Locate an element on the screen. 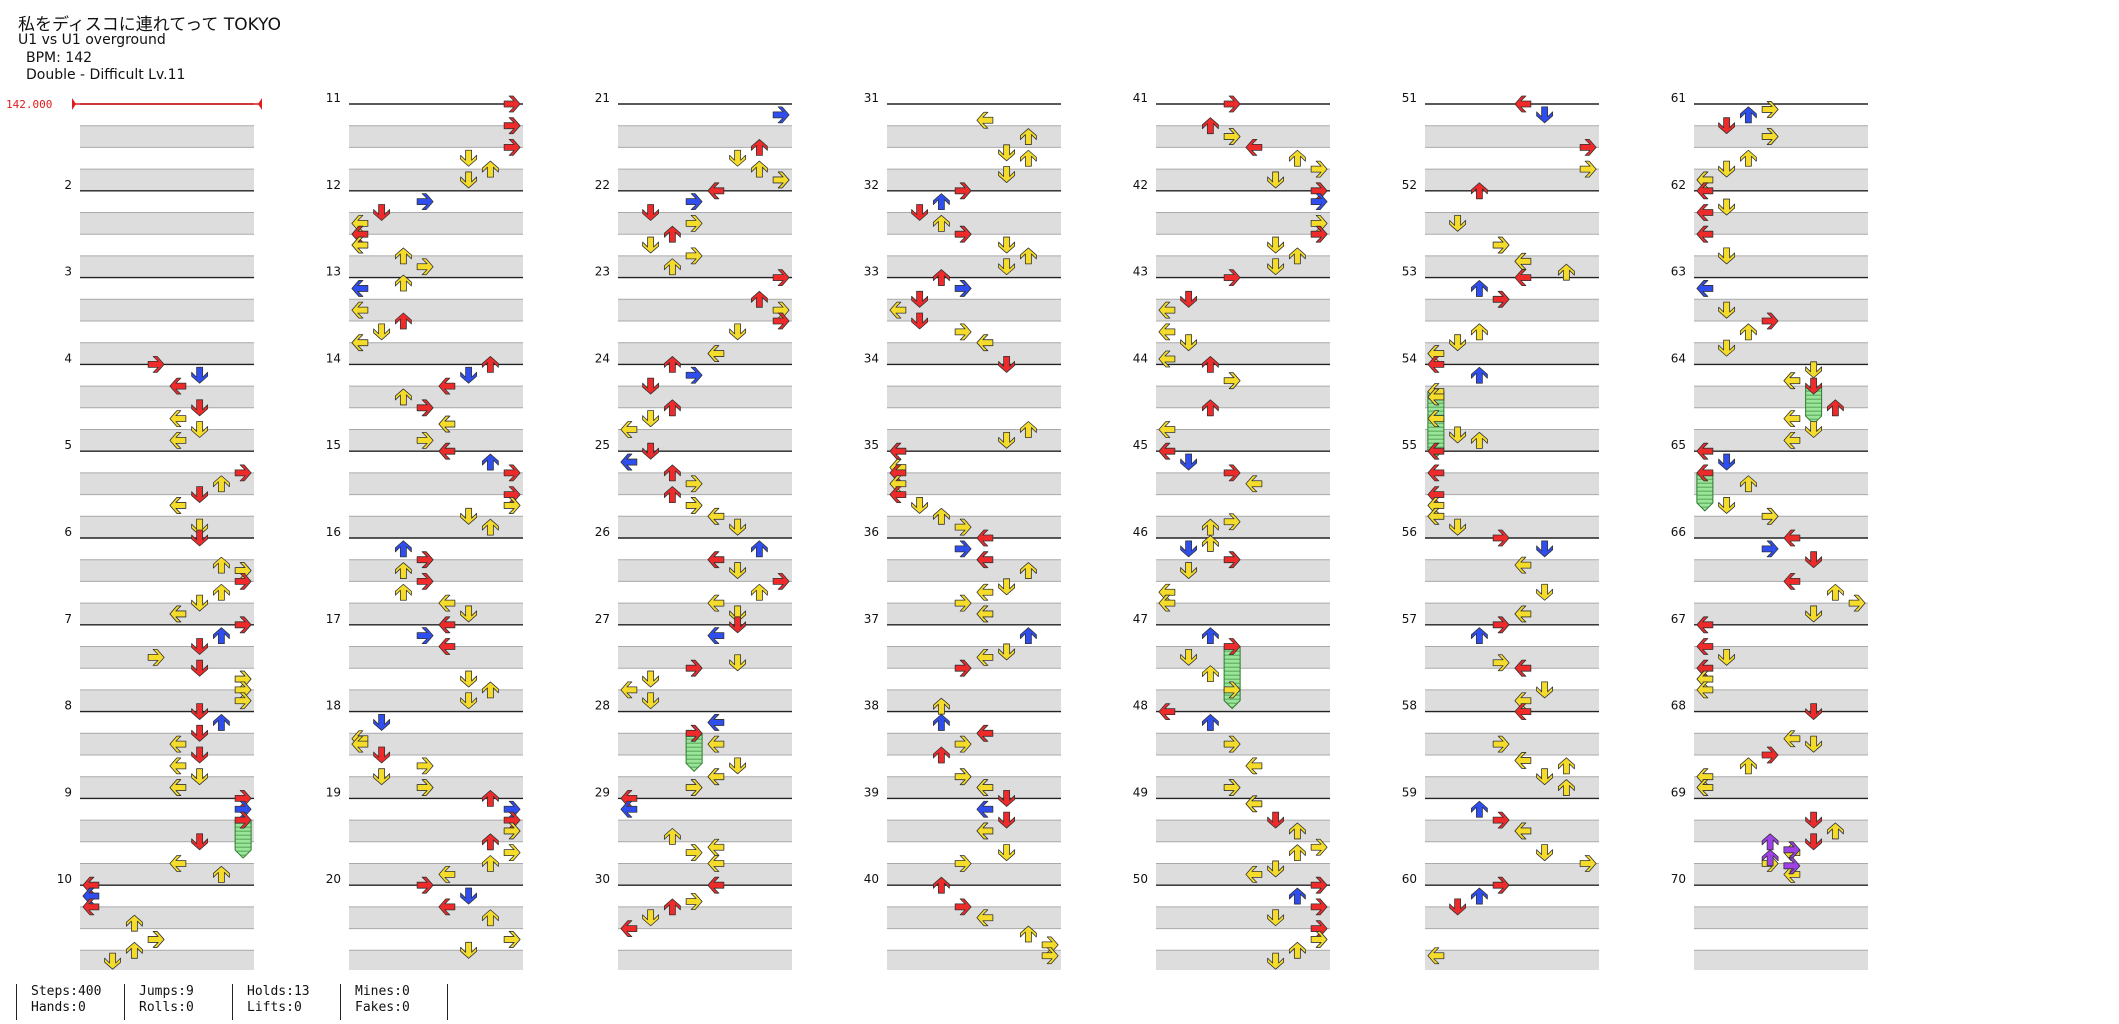  measure-number: 20 is located at coordinates (333, 879).